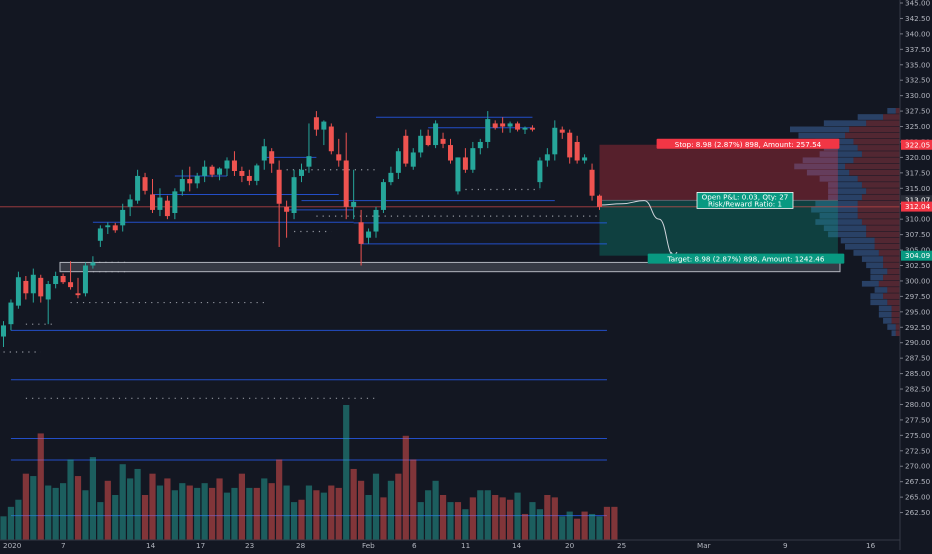  What do you see at coordinates (450, 544) in the screenshot?
I see `time-axis: 2020 7 14 17 23 28 Feb 6 11 14 20 25 Mar 9 16` at bounding box center [450, 544].